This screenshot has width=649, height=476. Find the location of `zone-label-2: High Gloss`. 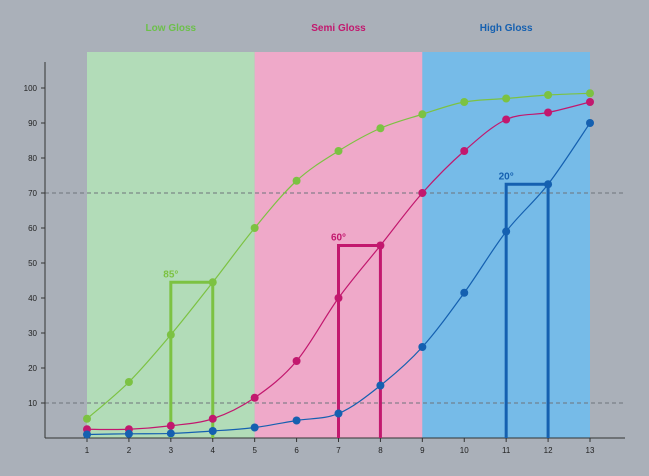

zone-label-2: High Gloss is located at coordinates (506, 28).